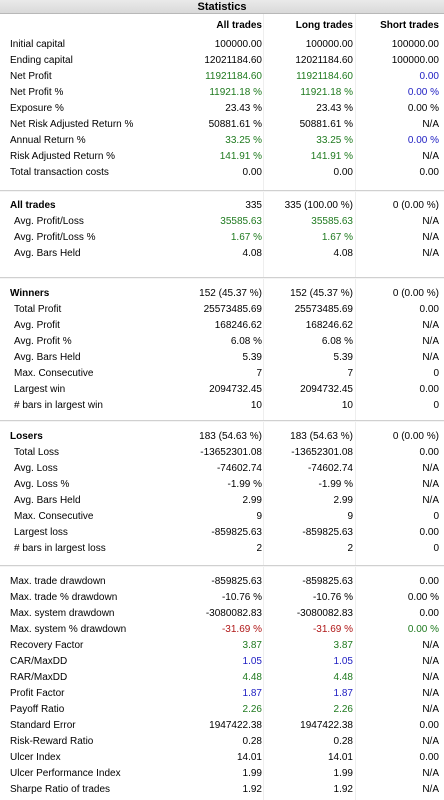  What do you see at coordinates (423, 629) in the screenshot?
I see `short-trades-value: 0.00 %` at bounding box center [423, 629].